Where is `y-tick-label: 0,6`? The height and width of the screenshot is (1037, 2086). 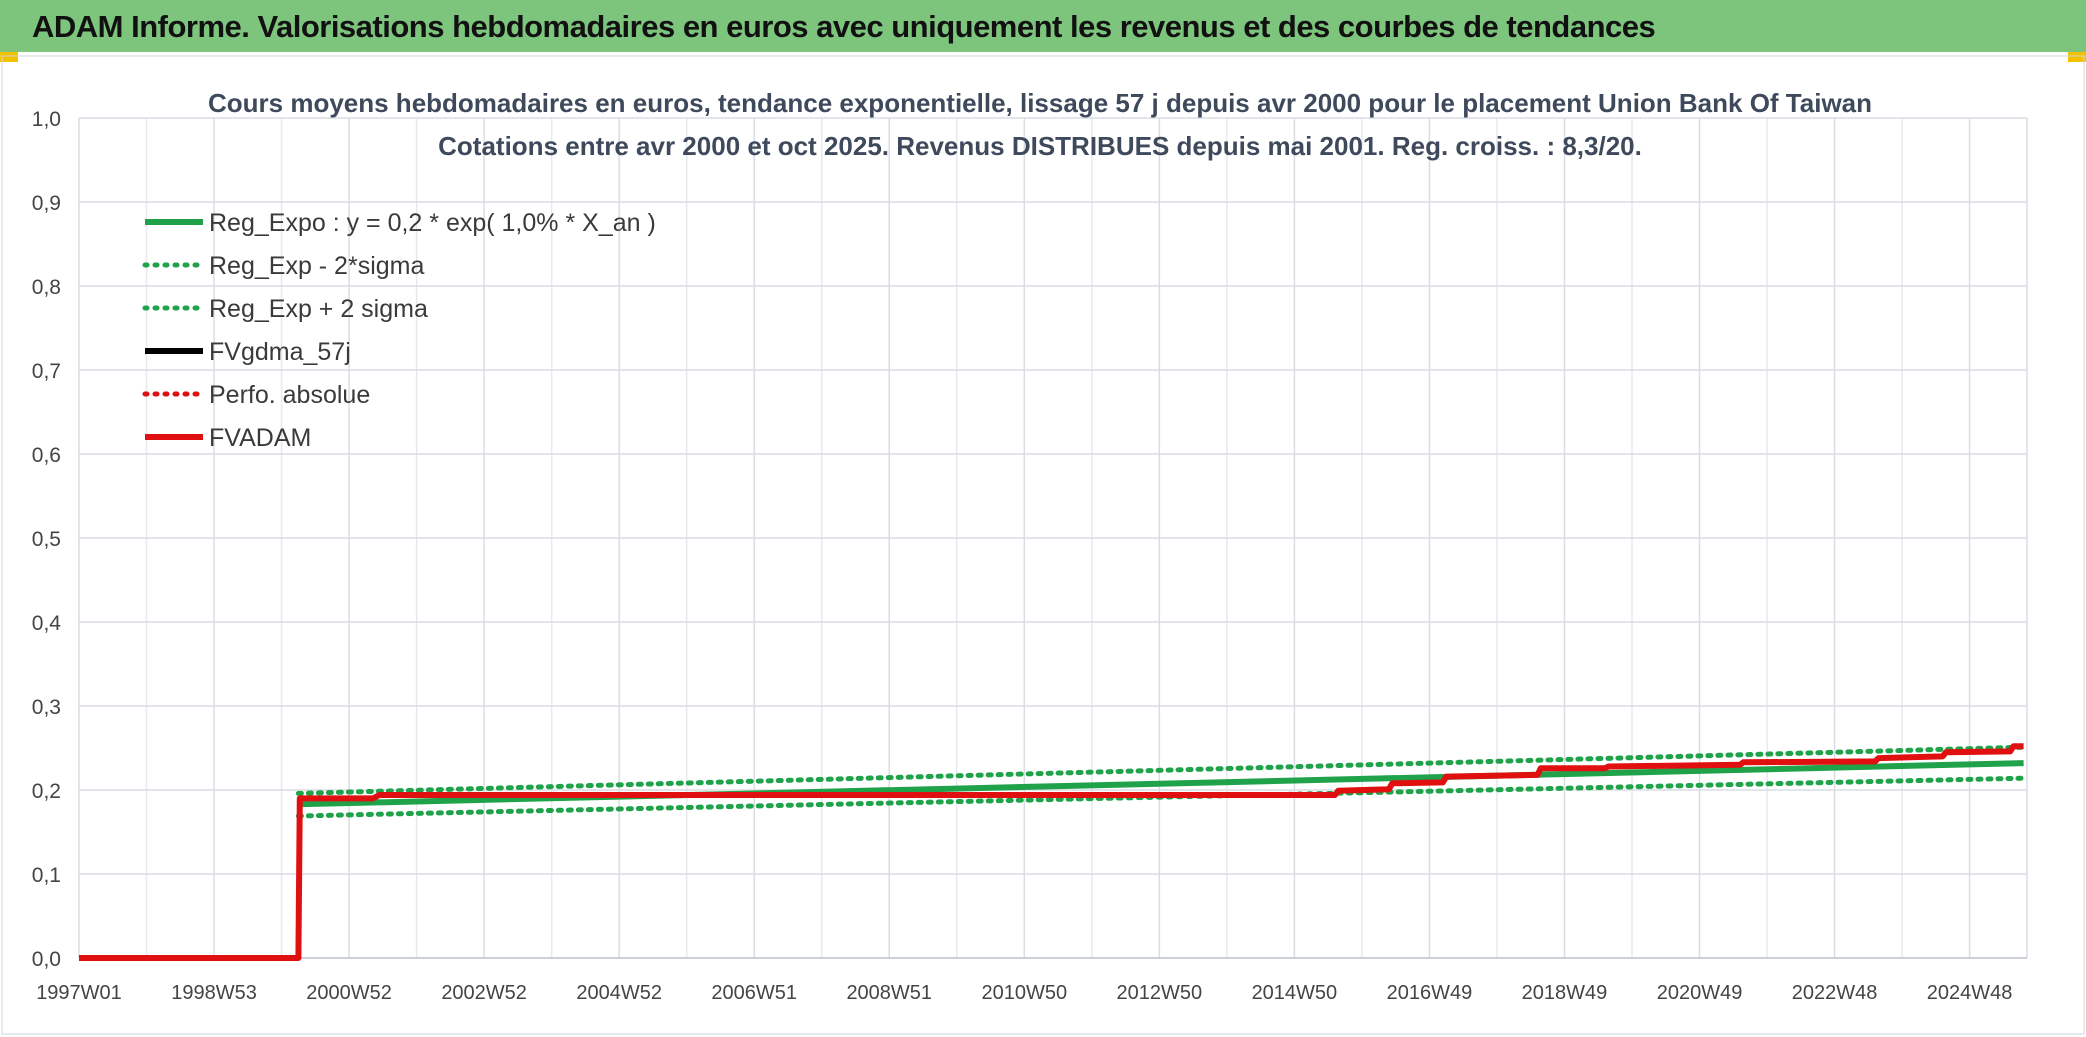 y-tick-label: 0,6 is located at coordinates (46, 455).